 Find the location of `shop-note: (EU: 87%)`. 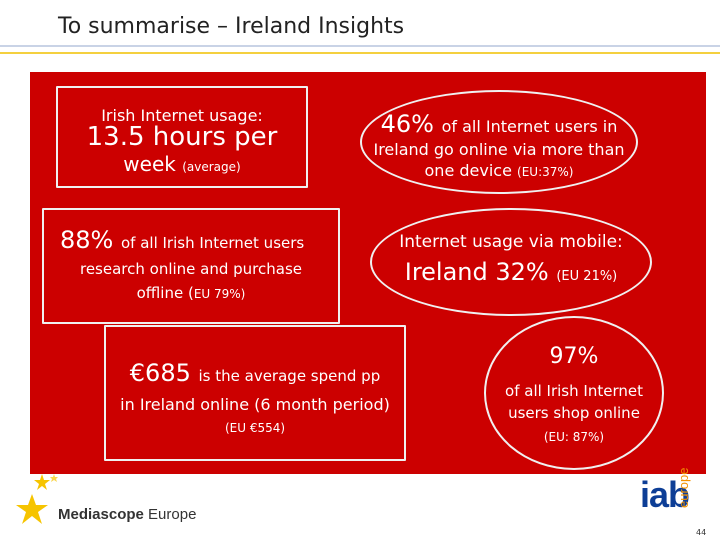

shop-note: (EU: 87%) is located at coordinates (574, 437).